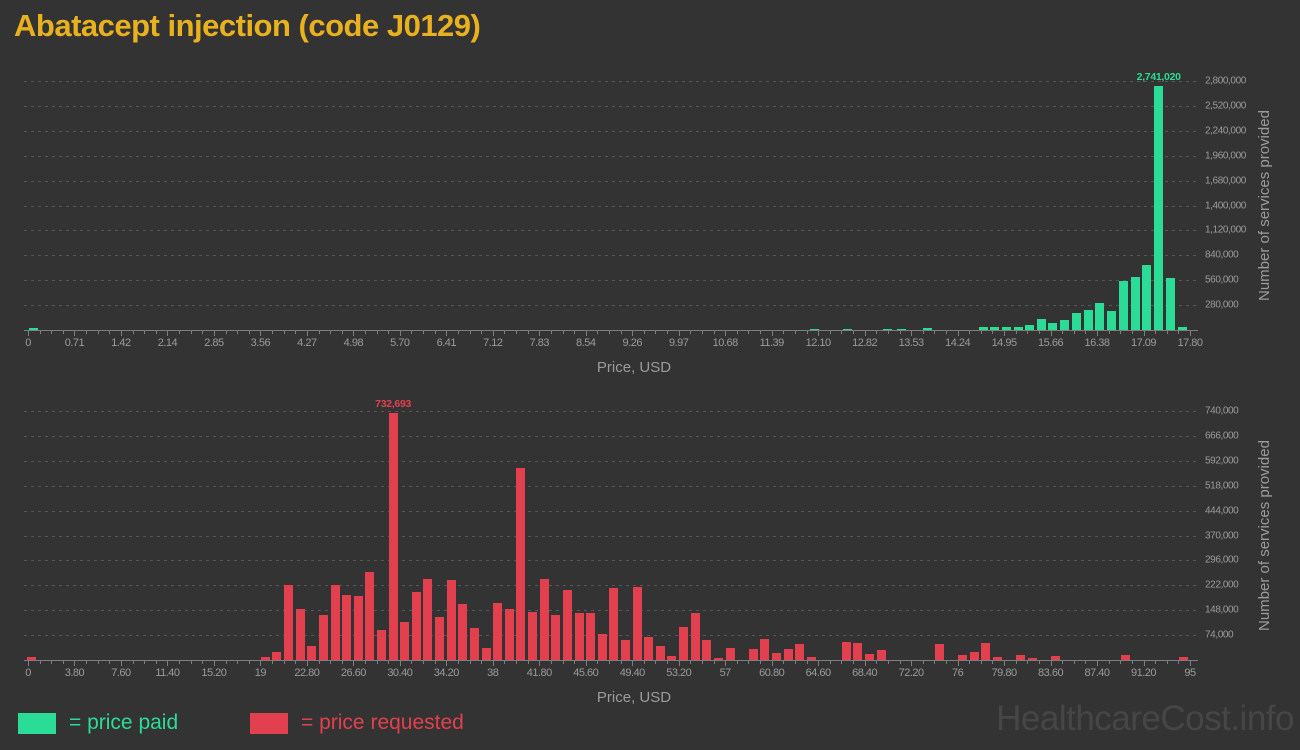 The width and height of the screenshot is (1300, 750). Describe the element at coordinates (632, 343) in the screenshot. I see `x-tick-label: 9.26` at that location.